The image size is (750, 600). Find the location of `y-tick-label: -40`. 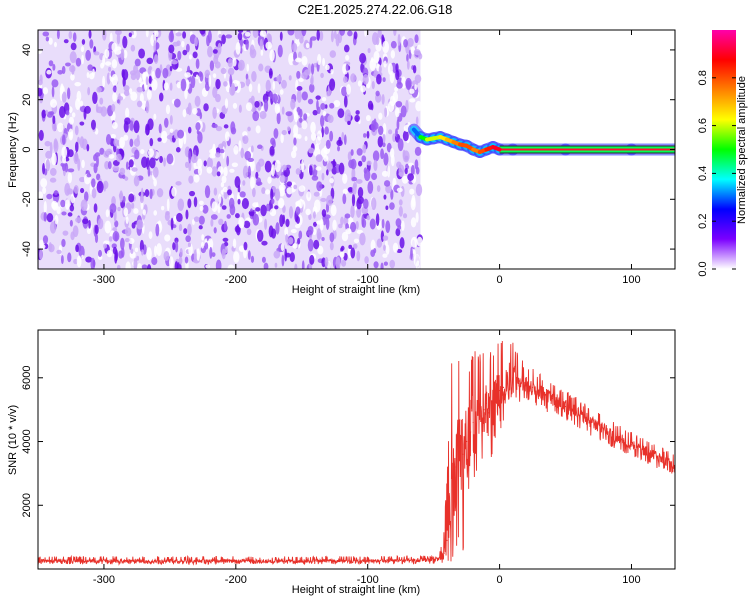

y-tick-label: -40 is located at coordinates (27, 249).